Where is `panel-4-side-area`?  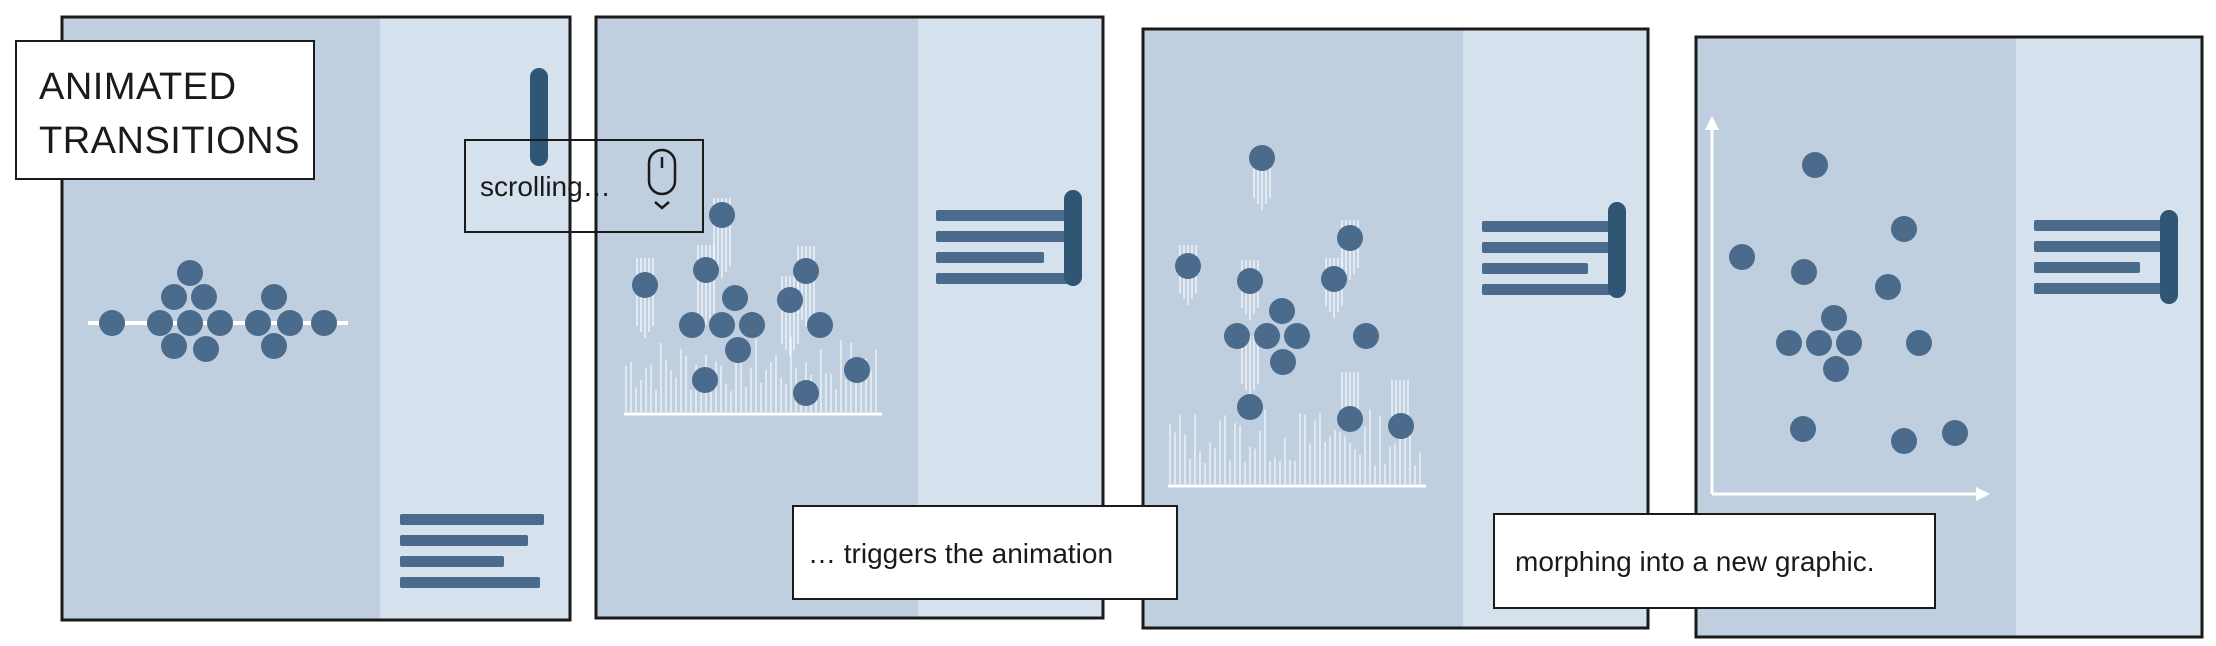 panel-4-side-area is located at coordinates (2109, 337).